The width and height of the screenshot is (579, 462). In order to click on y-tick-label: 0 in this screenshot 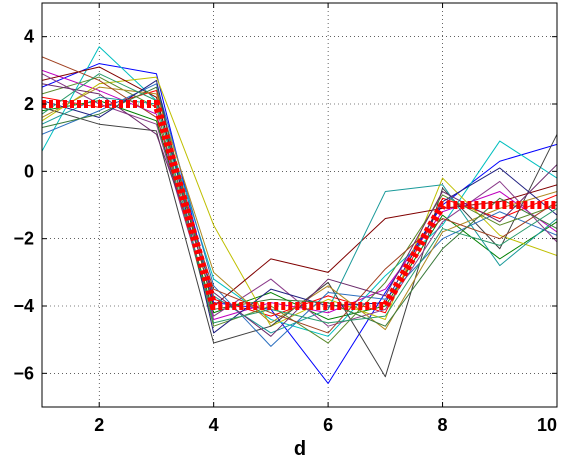, I will do `click(29, 171)`.